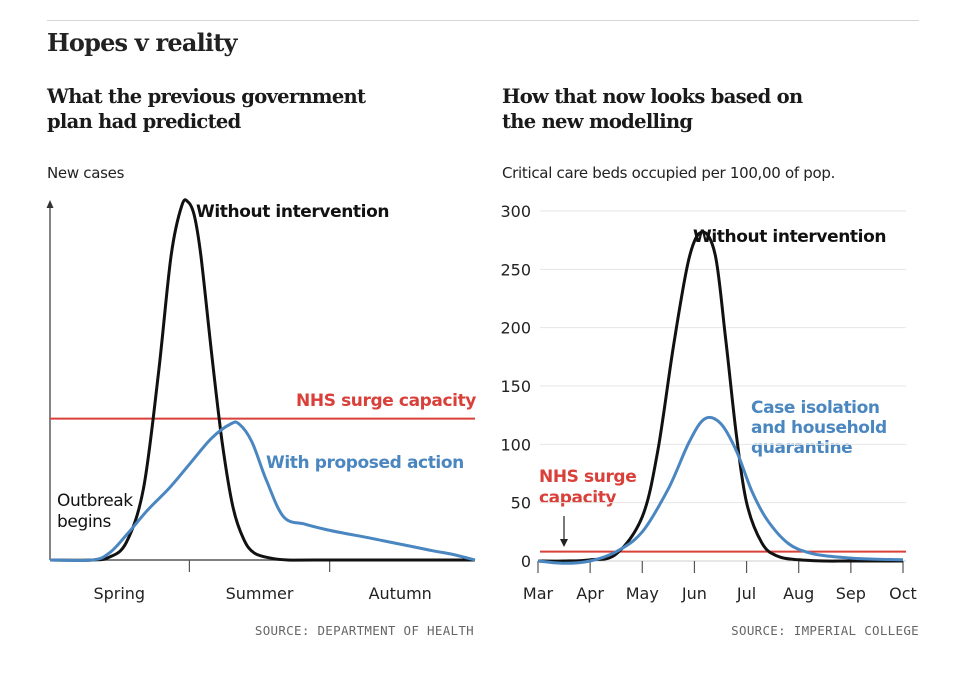 Image resolution: width=957 pixels, height=679 pixels. Describe the element at coordinates (577, 498) in the screenshot. I see `right-capacity-label-line-2: capacity` at that location.